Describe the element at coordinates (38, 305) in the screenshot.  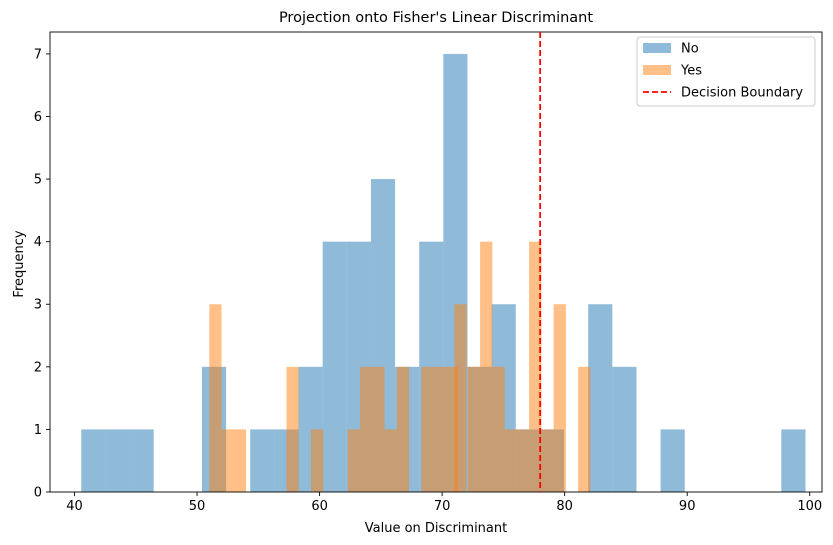
I see `y-tick-label: 3` at that location.